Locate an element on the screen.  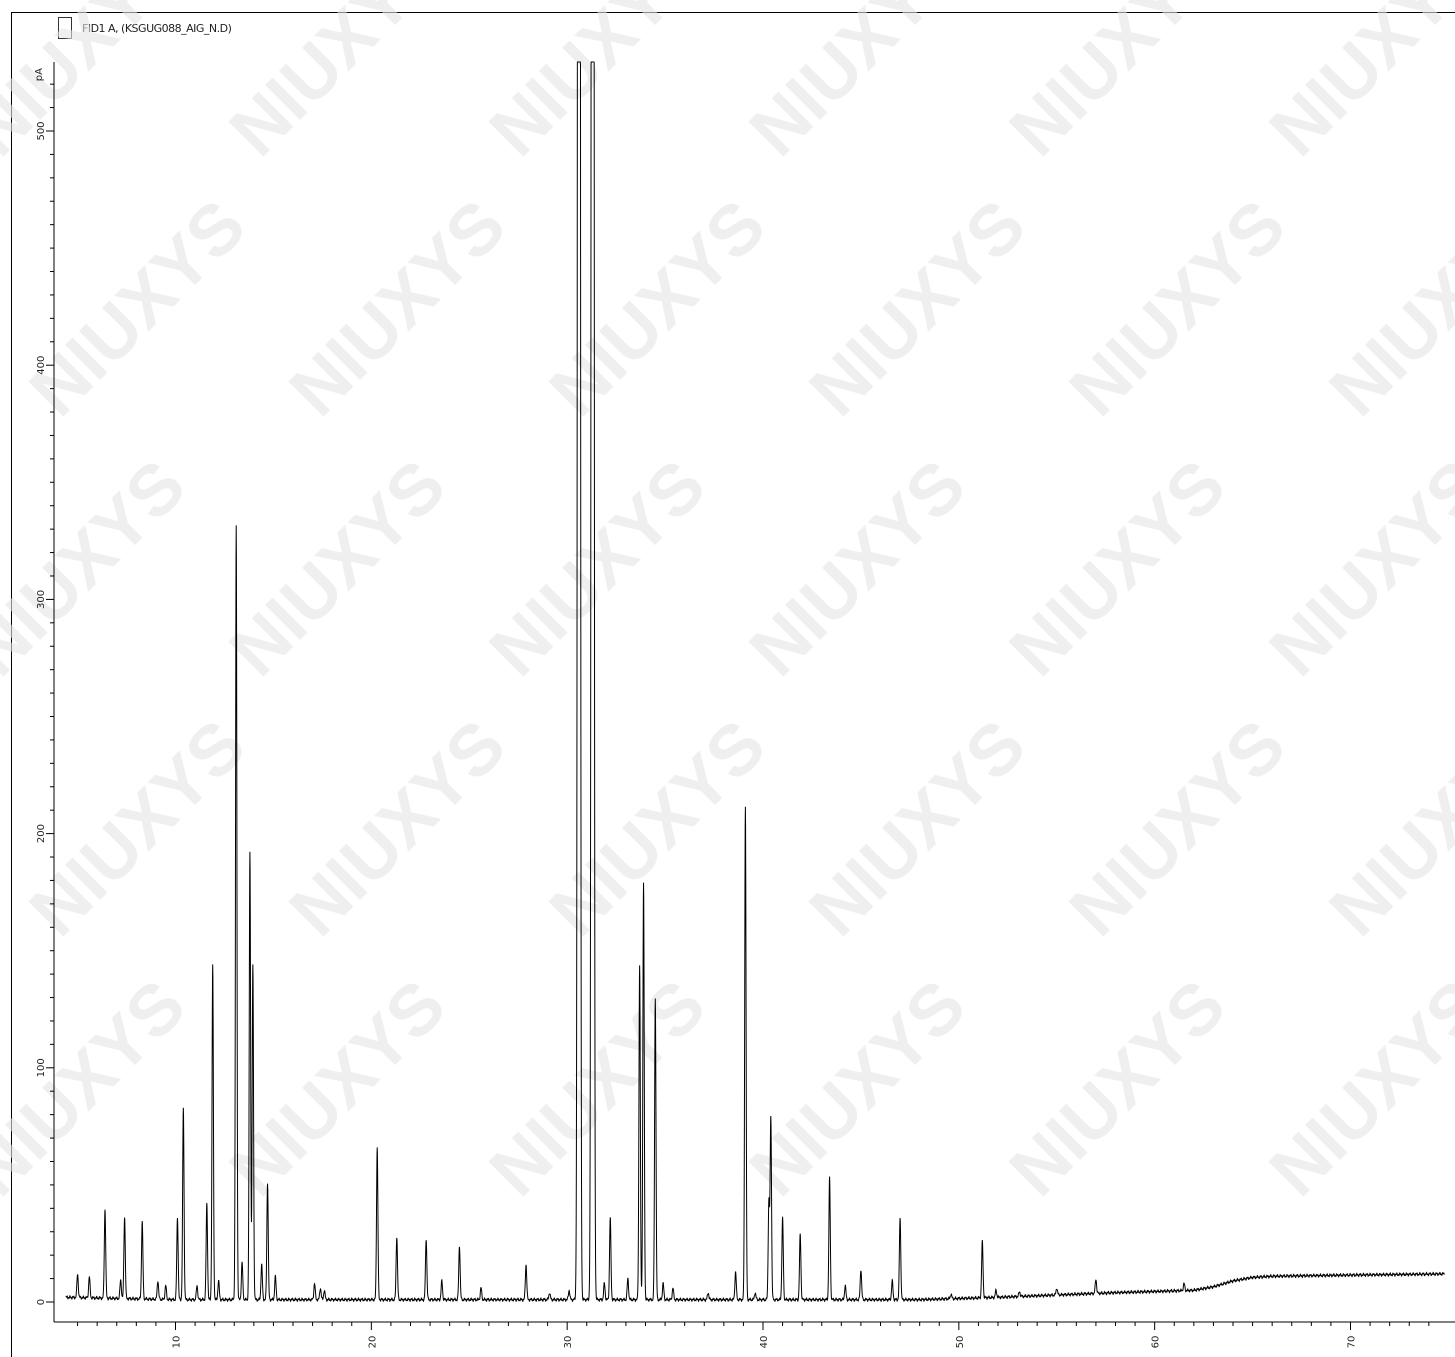
x-tick-label: 10 is located at coordinates (177, 1342).